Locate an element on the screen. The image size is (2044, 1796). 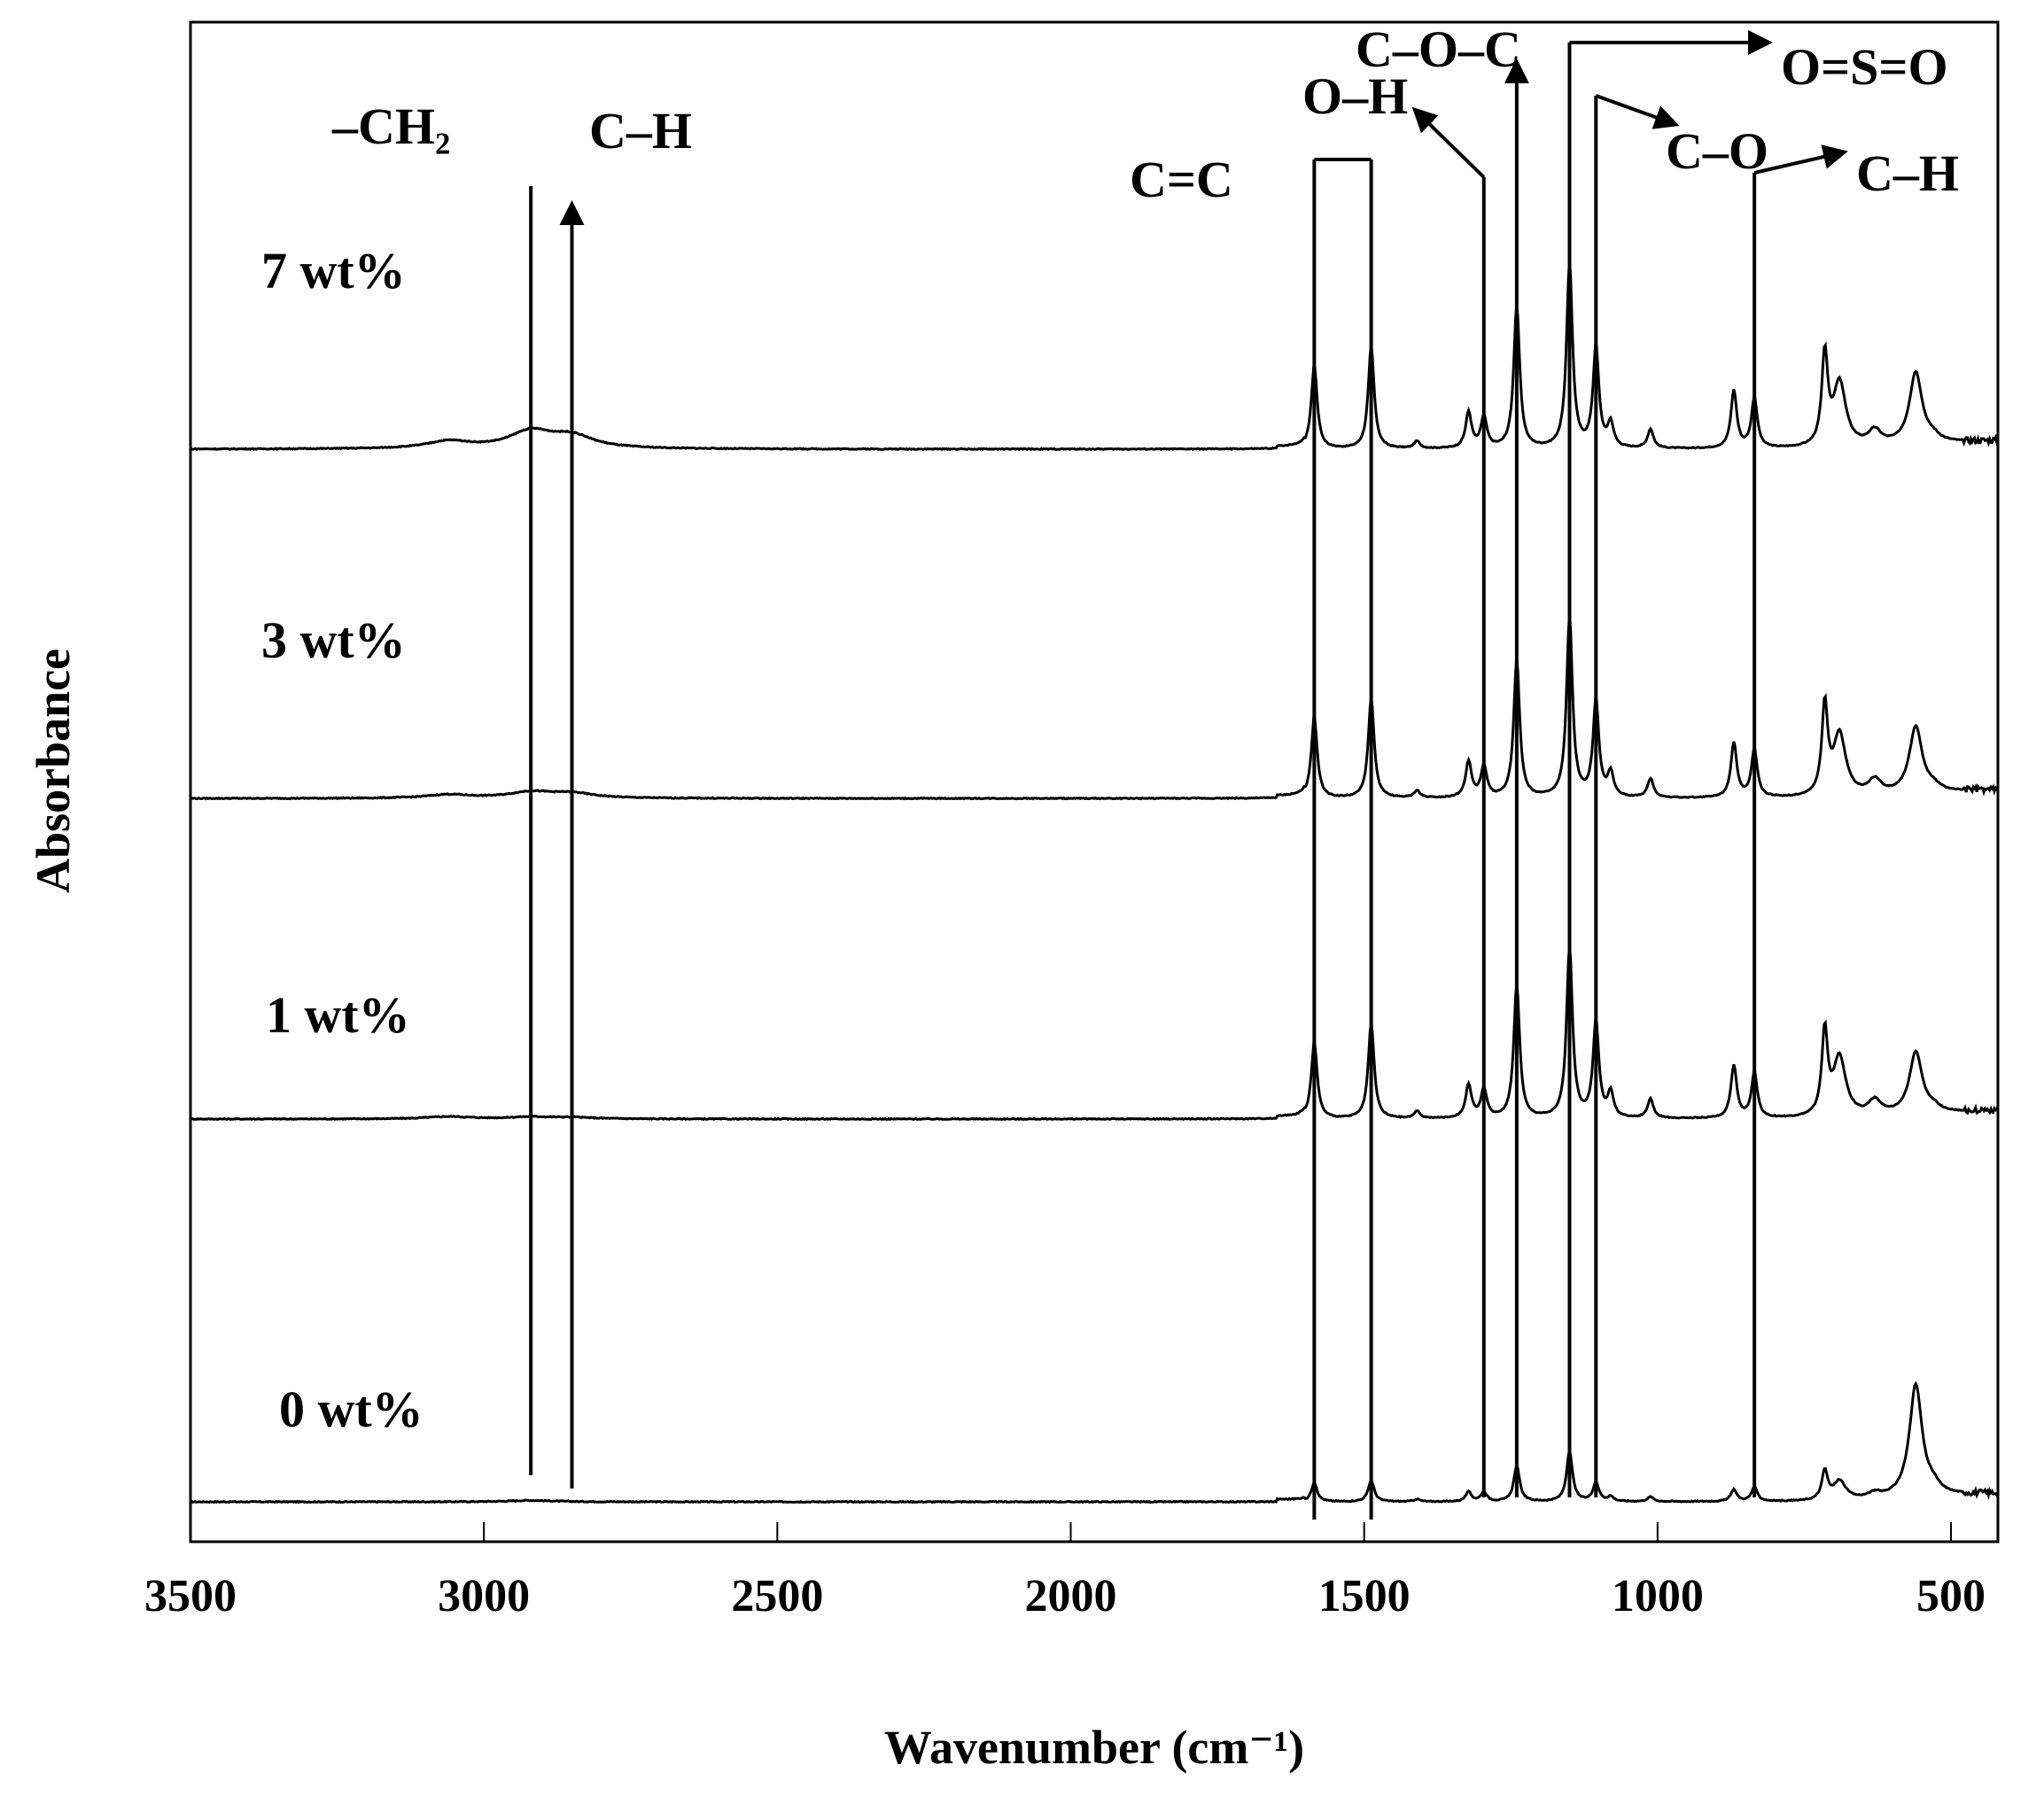
series-label: 1 wt% is located at coordinates (338, 1015).